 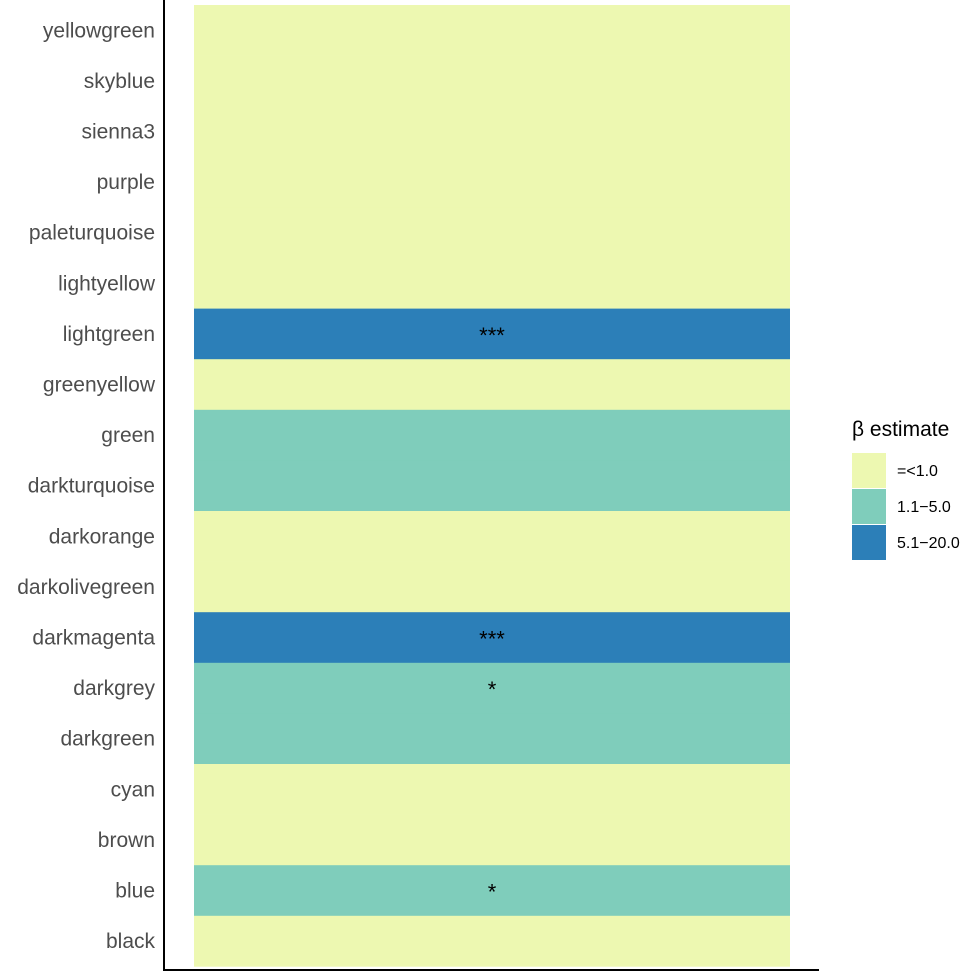 What do you see at coordinates (492, 941) in the screenshot?
I see `heatmap-cell-black` at bounding box center [492, 941].